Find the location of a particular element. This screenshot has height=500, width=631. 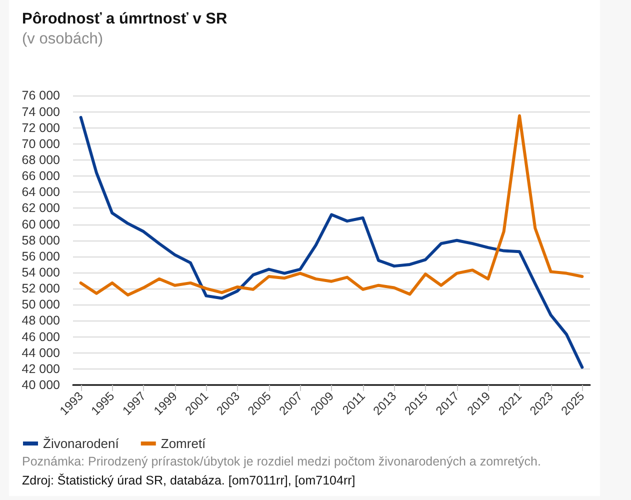

chart-subtitle: (v osobách) is located at coordinates (62, 39).